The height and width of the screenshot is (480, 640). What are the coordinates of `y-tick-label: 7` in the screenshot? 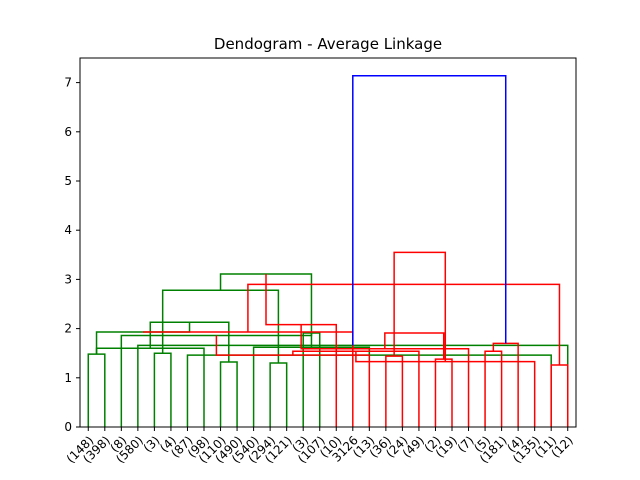 It's located at (68, 83).